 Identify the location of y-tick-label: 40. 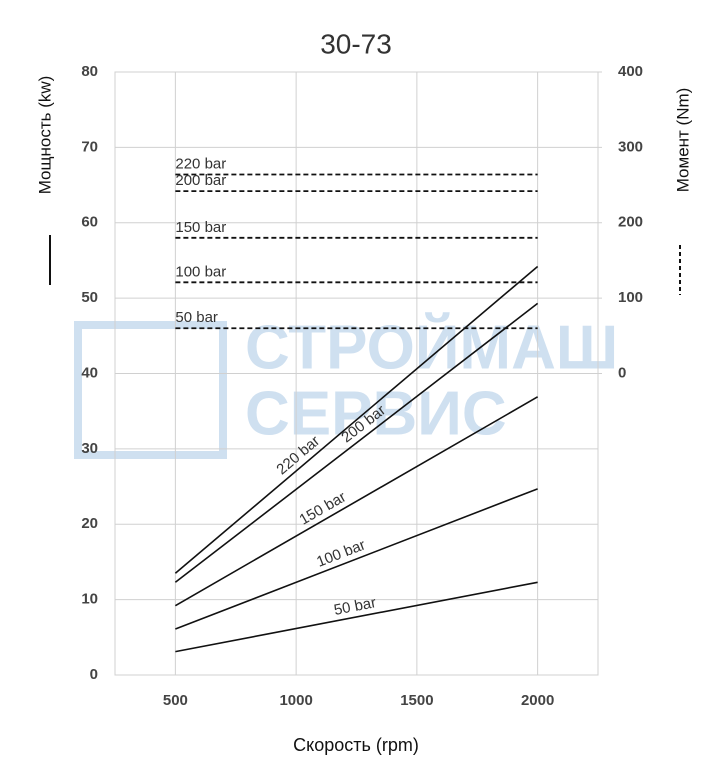
(89, 372).